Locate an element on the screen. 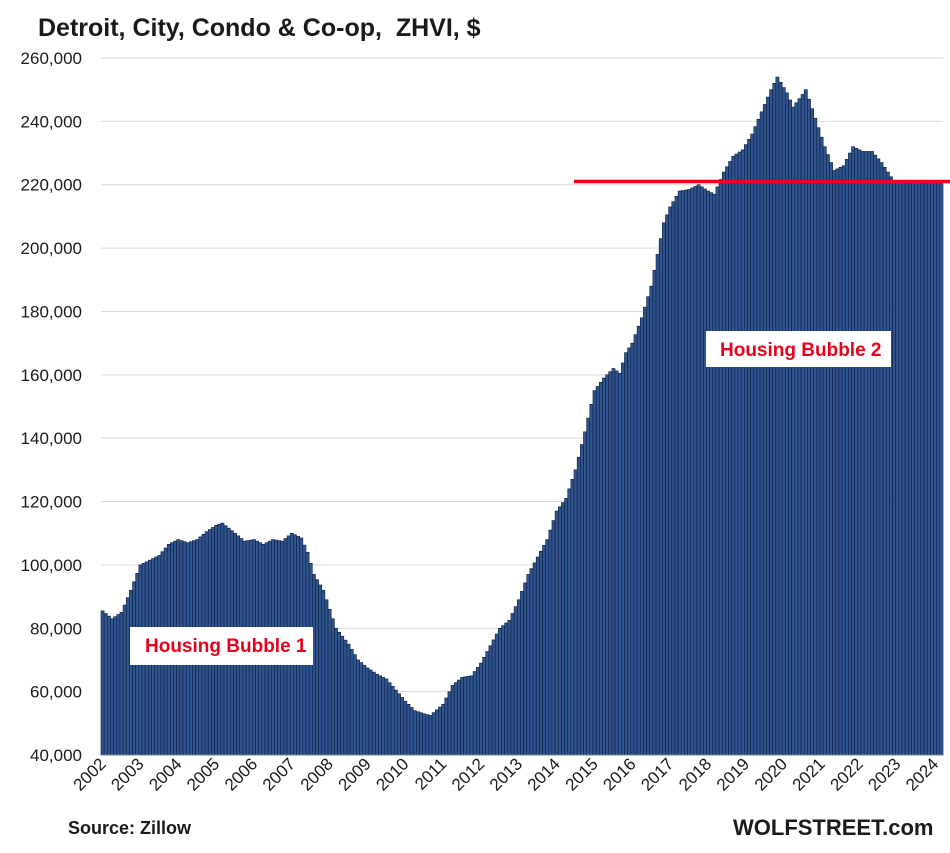  x-tick-label: 2013 is located at coordinates (506, 774).